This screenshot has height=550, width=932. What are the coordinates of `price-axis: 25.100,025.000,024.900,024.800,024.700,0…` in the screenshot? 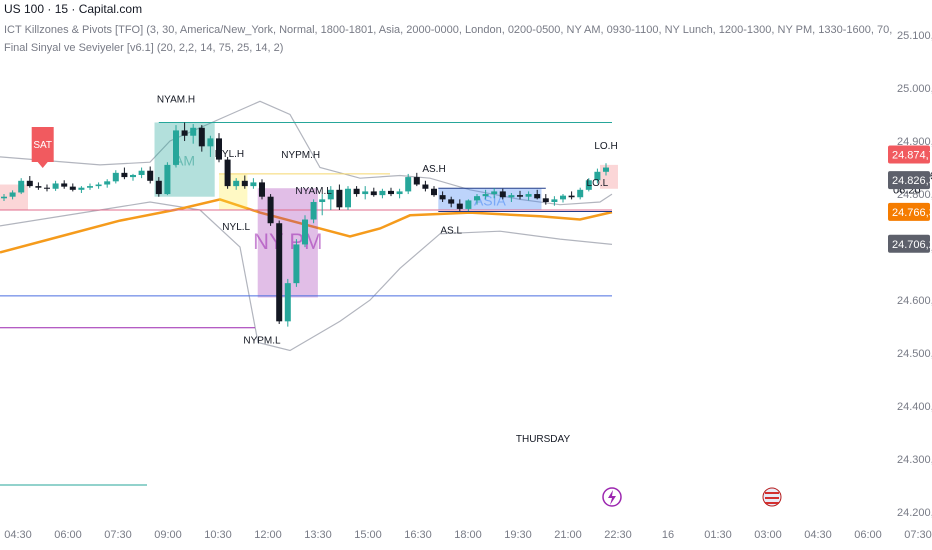 It's located at (910, 274).